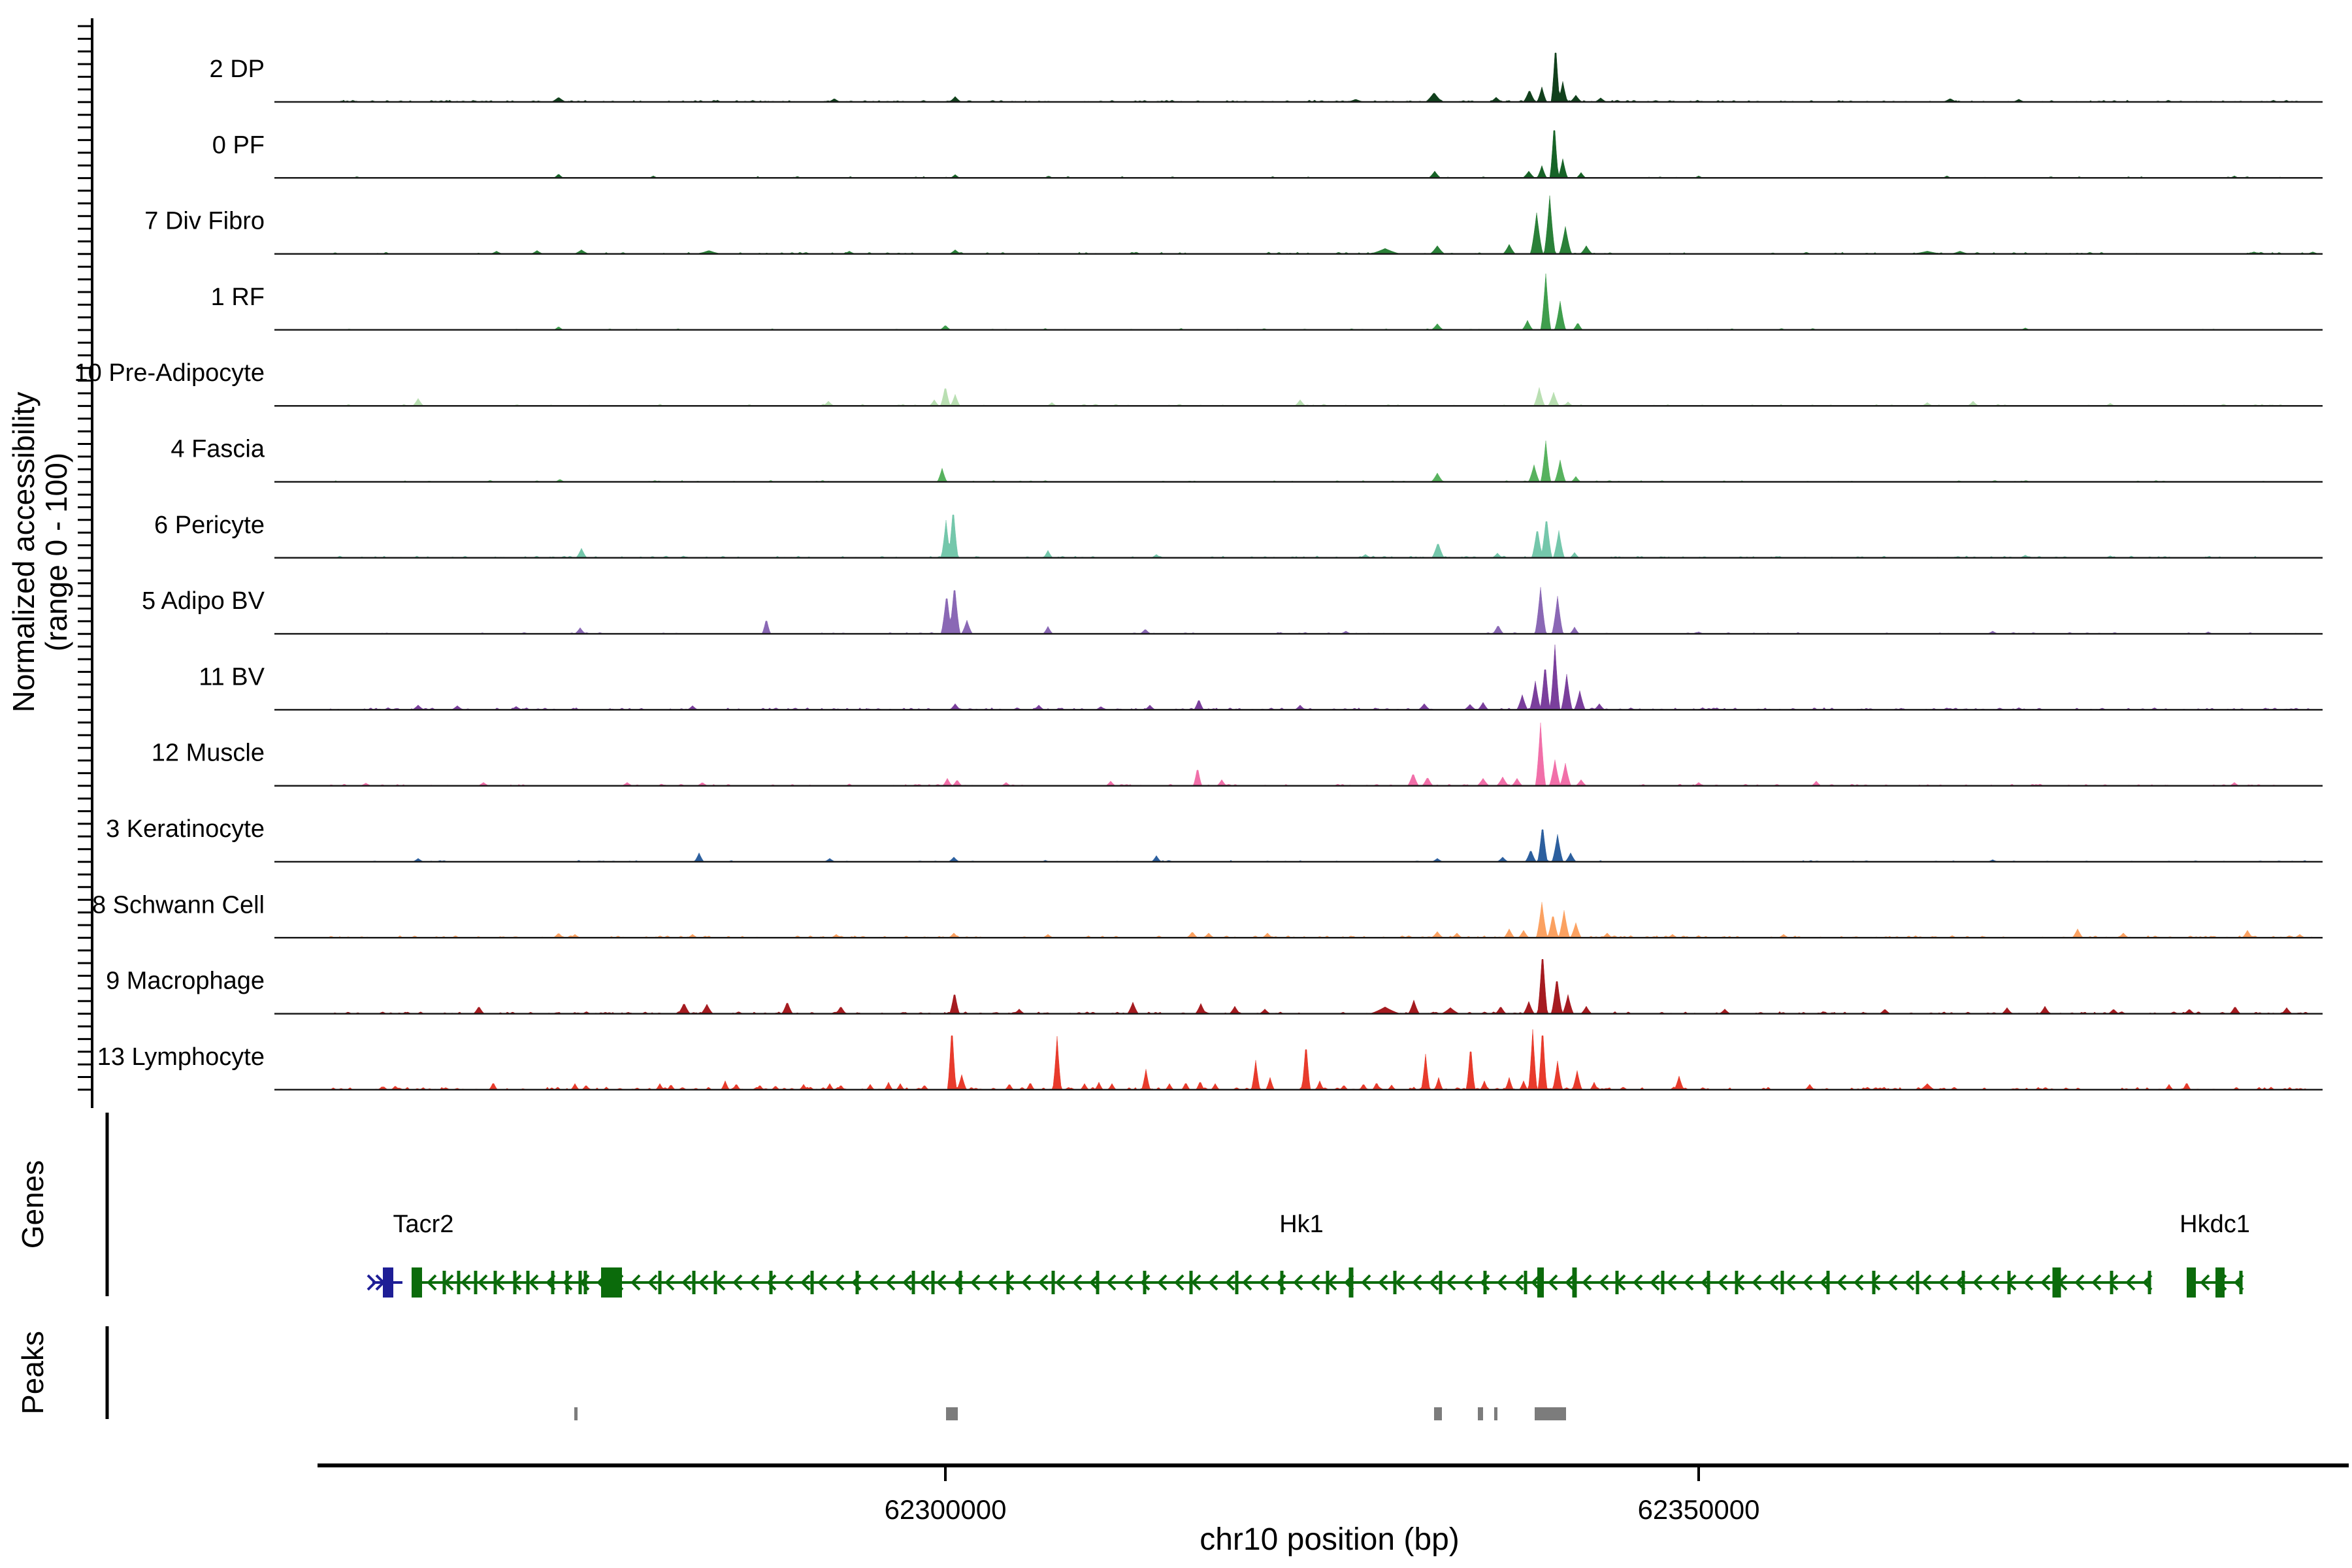 Image resolution: width=2352 pixels, height=1568 pixels. Describe the element at coordinates (1319, 677) in the screenshot. I see `track-signal-11-bv` at that location.